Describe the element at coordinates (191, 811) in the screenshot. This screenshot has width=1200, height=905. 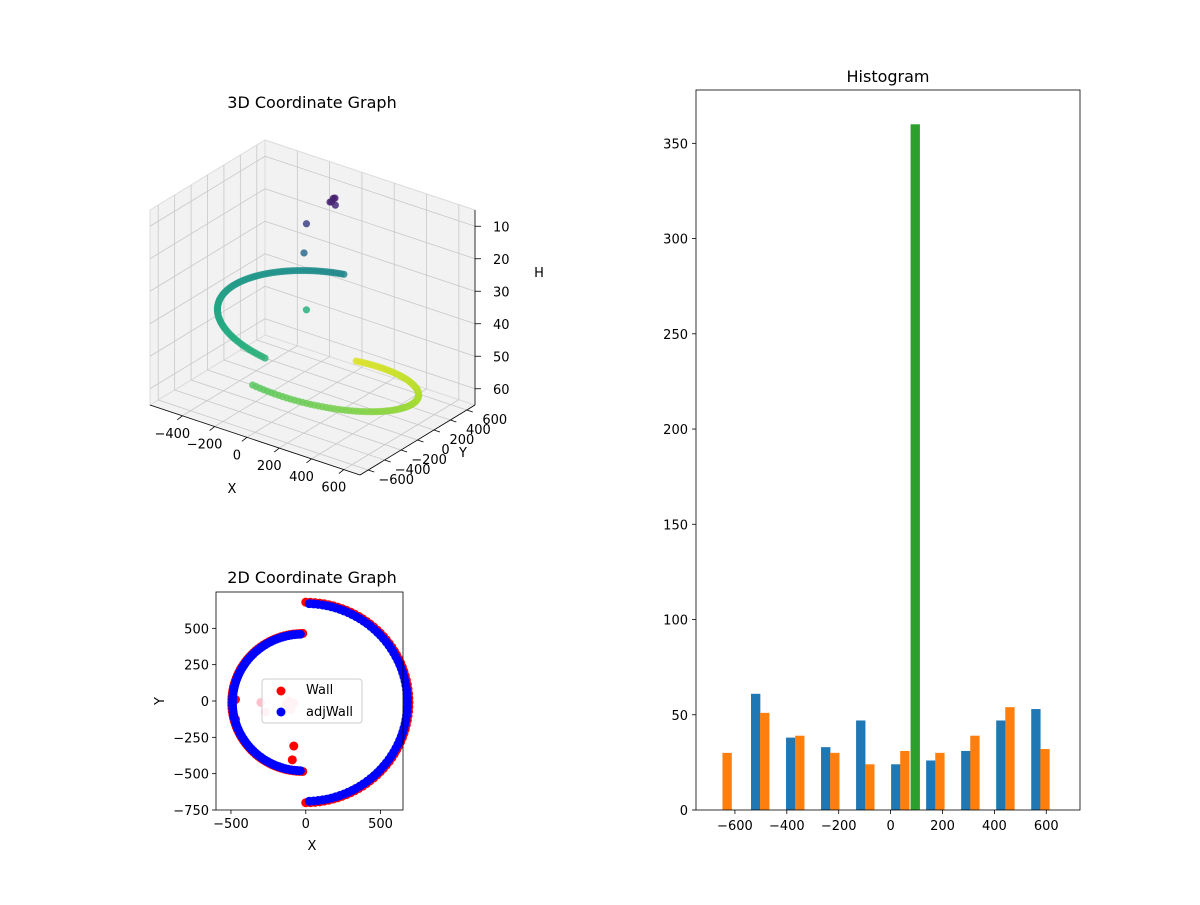
I see `y-tick-label: −750` at that location.